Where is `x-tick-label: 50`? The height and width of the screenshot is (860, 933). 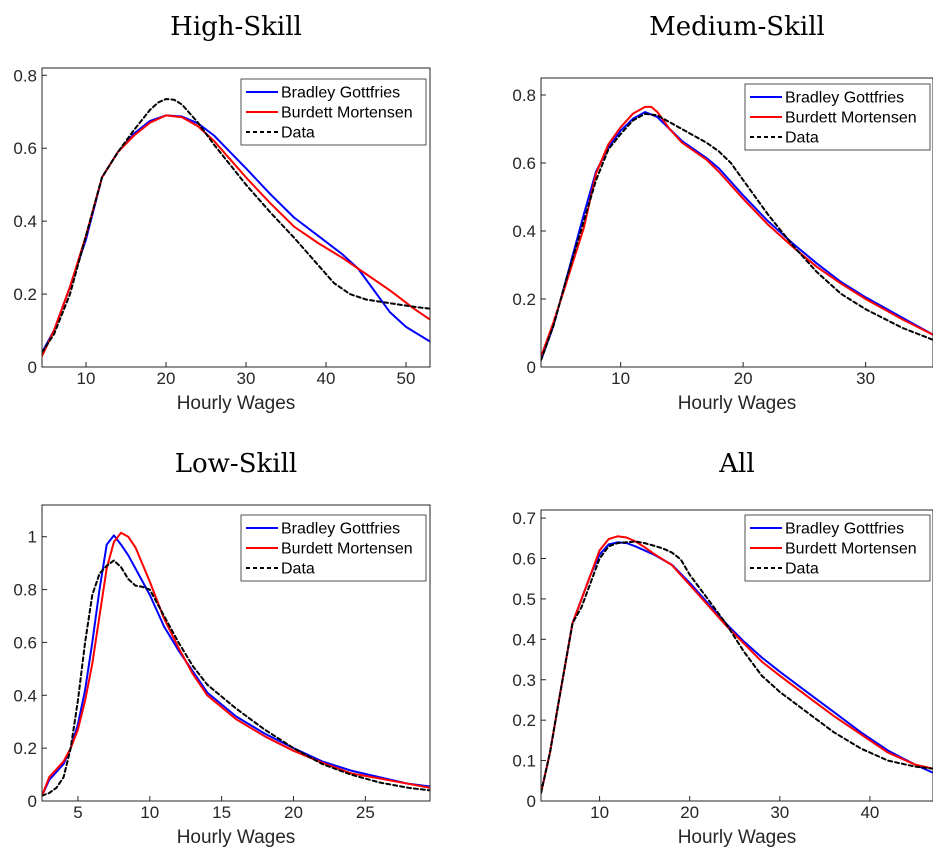
x-tick-label: 50 is located at coordinates (406, 378).